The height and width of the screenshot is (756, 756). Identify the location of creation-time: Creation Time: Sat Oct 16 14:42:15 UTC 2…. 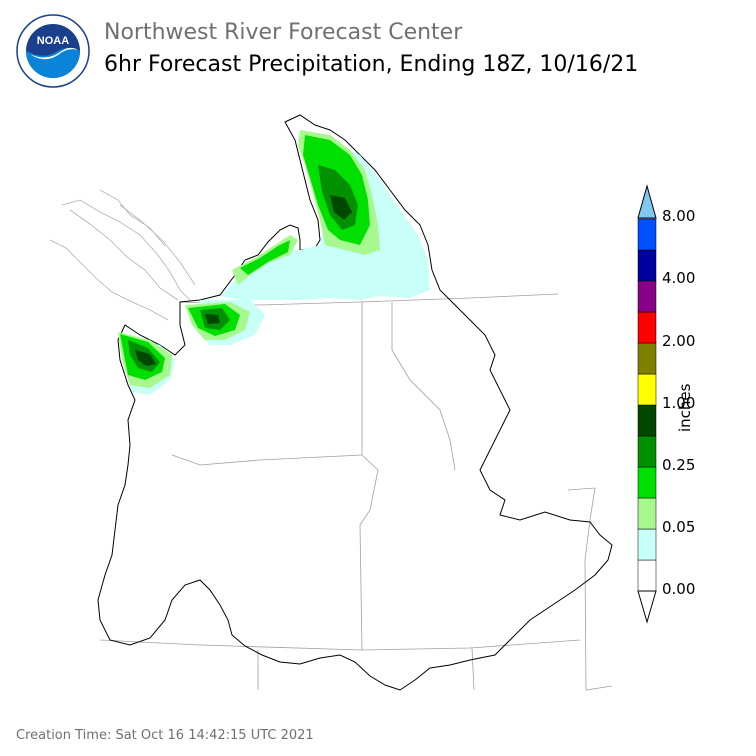
(165, 735).